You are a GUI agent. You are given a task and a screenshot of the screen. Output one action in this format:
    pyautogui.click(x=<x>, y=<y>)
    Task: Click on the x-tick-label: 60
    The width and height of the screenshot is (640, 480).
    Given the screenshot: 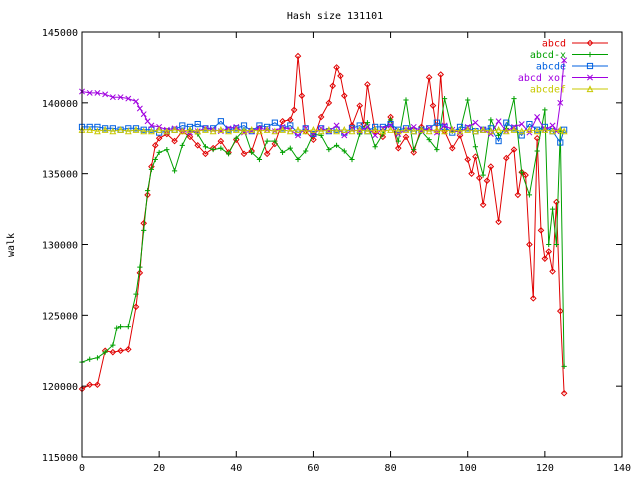 What is the action you would take?
    pyautogui.click(x=313, y=468)
    